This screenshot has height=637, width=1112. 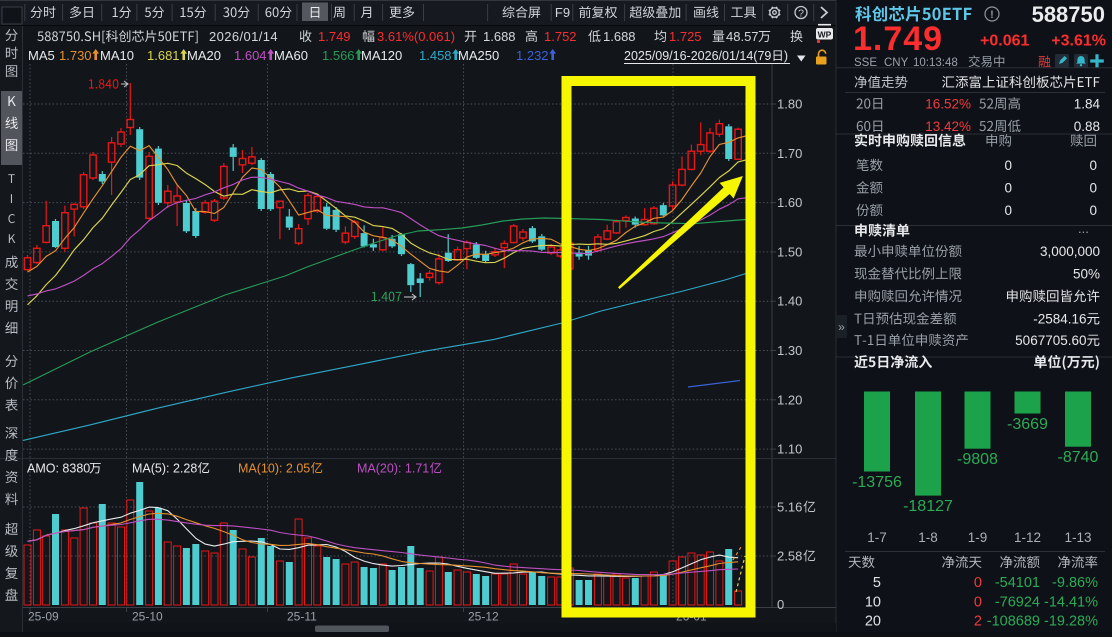 What do you see at coordinates (877, 537) in the screenshot?
I see `svg-text: 1-7` at bounding box center [877, 537].